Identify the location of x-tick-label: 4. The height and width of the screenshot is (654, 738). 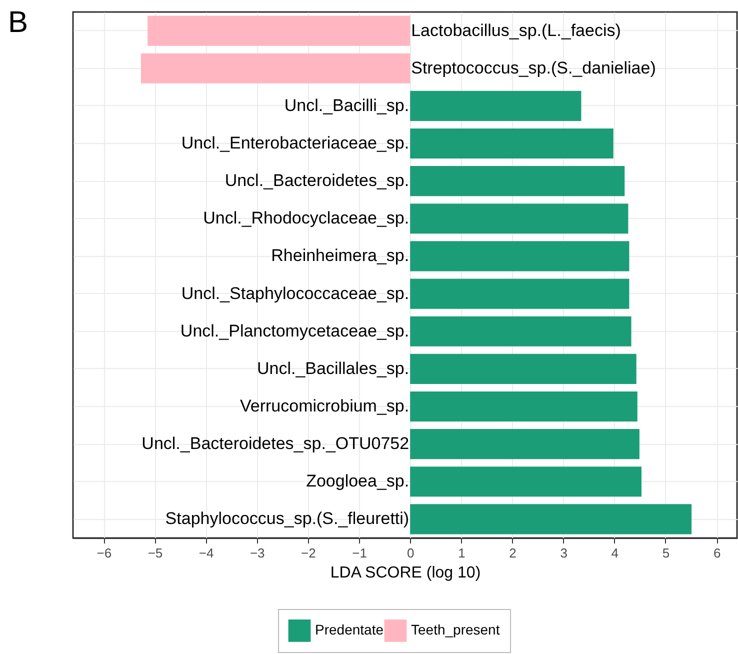
(615, 553).